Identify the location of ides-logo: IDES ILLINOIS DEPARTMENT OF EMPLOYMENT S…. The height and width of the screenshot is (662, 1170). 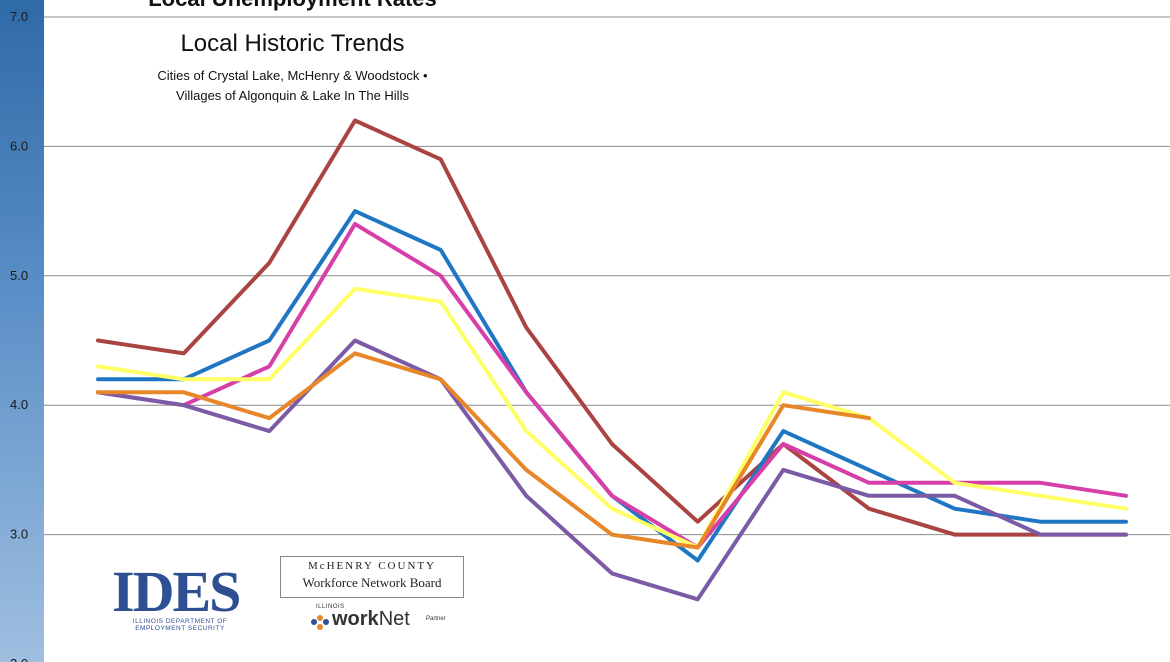
(182, 596).